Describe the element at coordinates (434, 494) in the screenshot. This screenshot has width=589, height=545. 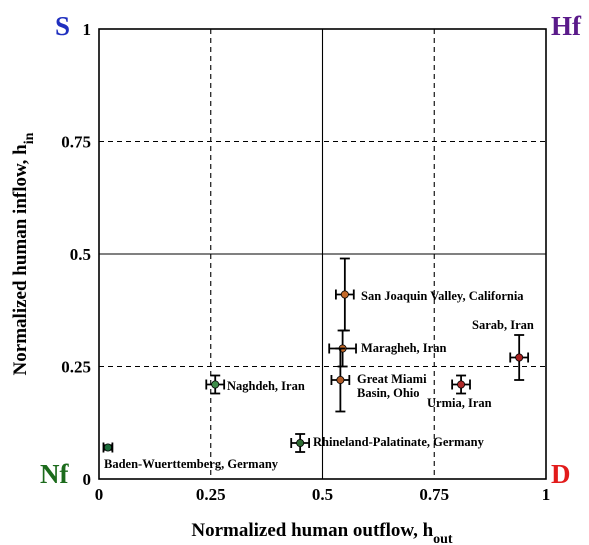
I see `x-tick-label: 0.75` at that location.